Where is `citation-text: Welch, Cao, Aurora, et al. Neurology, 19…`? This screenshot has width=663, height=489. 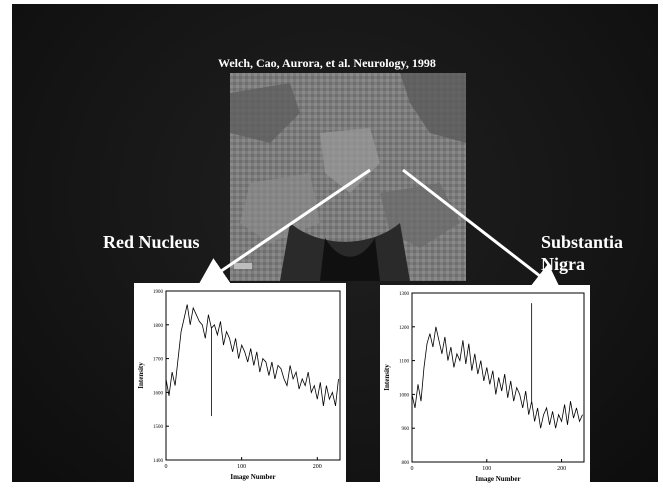
citation-text: Welch, Cao, Aurora, et al. Neurology, 19… is located at coordinates (327, 63).